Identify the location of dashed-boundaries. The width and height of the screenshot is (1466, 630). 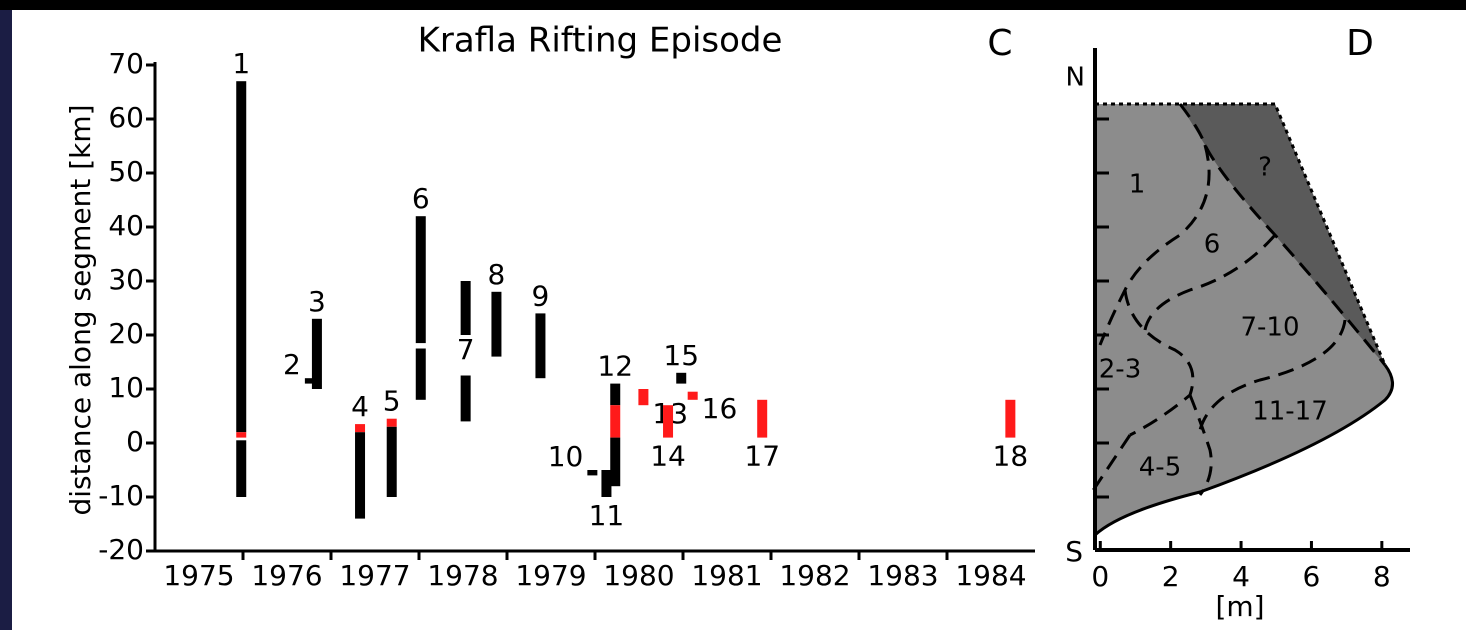
(1237, 299).